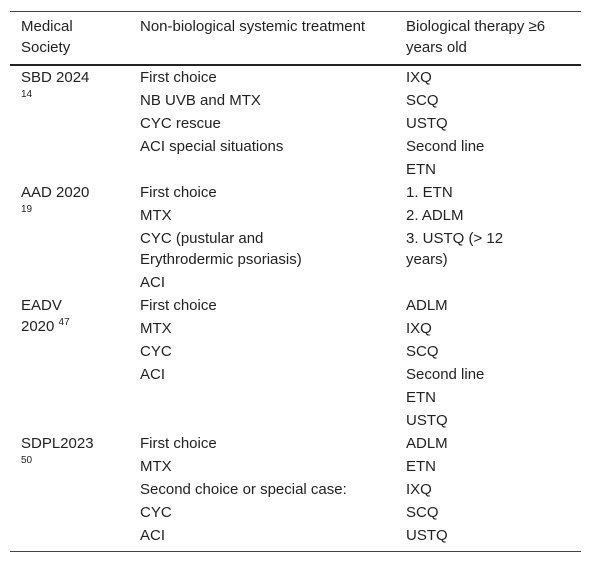 This screenshot has height=564, width=592. What do you see at coordinates (253, 26) in the screenshot?
I see `header-text: Non-biological systemic treatment` at bounding box center [253, 26].